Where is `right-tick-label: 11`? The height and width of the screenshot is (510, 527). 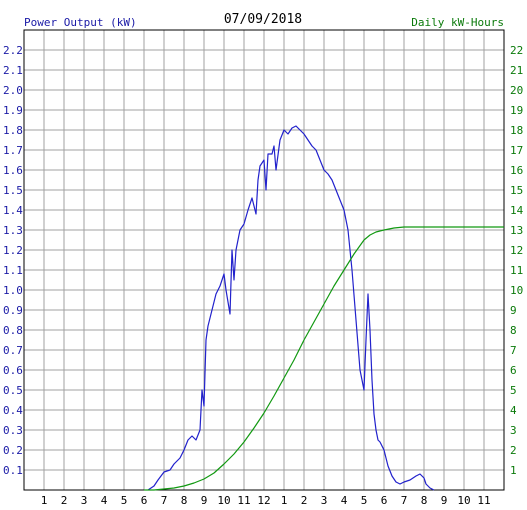
right-tick-label: 11 is located at coordinates (516, 270).